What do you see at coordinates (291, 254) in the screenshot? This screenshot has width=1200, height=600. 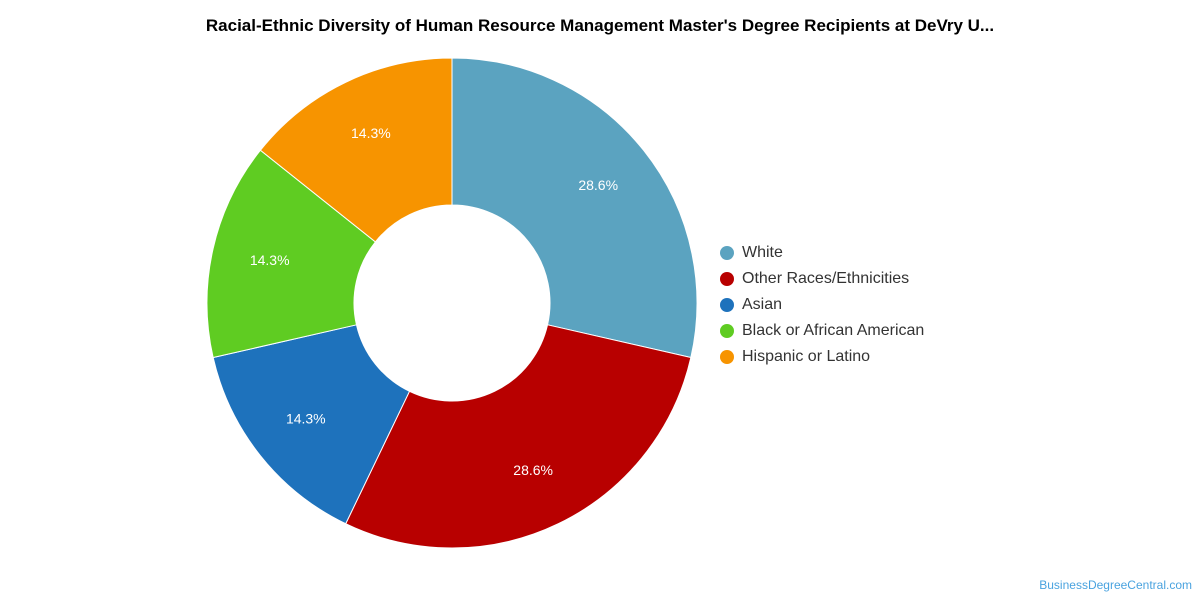 I see `slice-black-or-african-american` at bounding box center [291, 254].